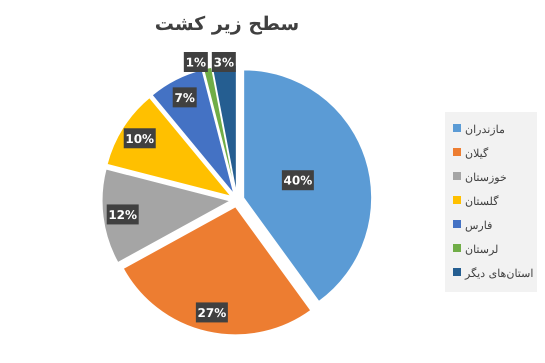 The width and height of the screenshot is (545, 363). Describe the element at coordinates (139, 139) in the screenshot. I see `data-label: 10%` at that location.